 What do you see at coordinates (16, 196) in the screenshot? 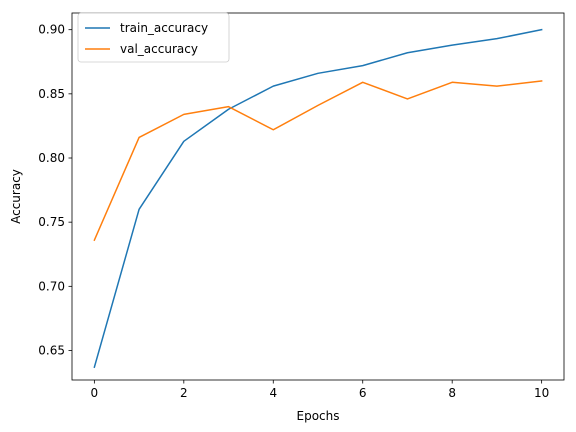
I see `y-axis-label: Accuracy` at bounding box center [16, 196].